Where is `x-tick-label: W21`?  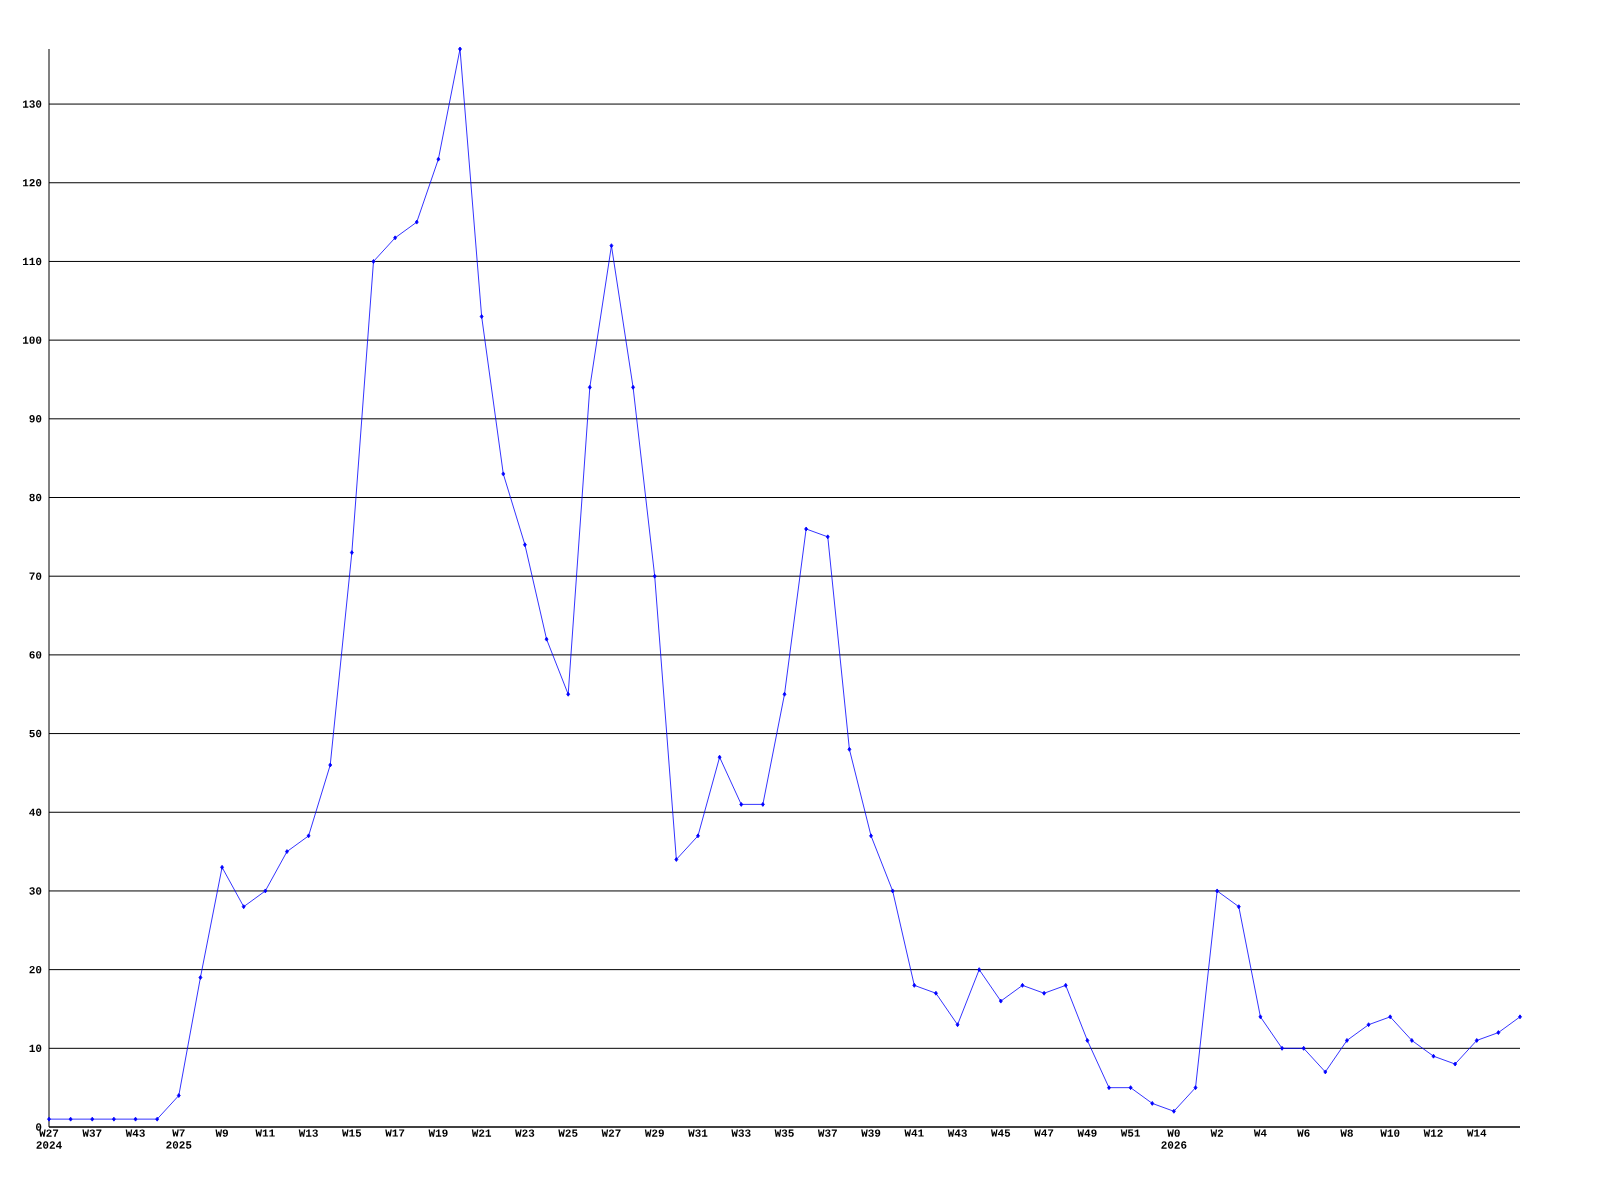
x-tick-label: W21 is located at coordinates (481, 1133).